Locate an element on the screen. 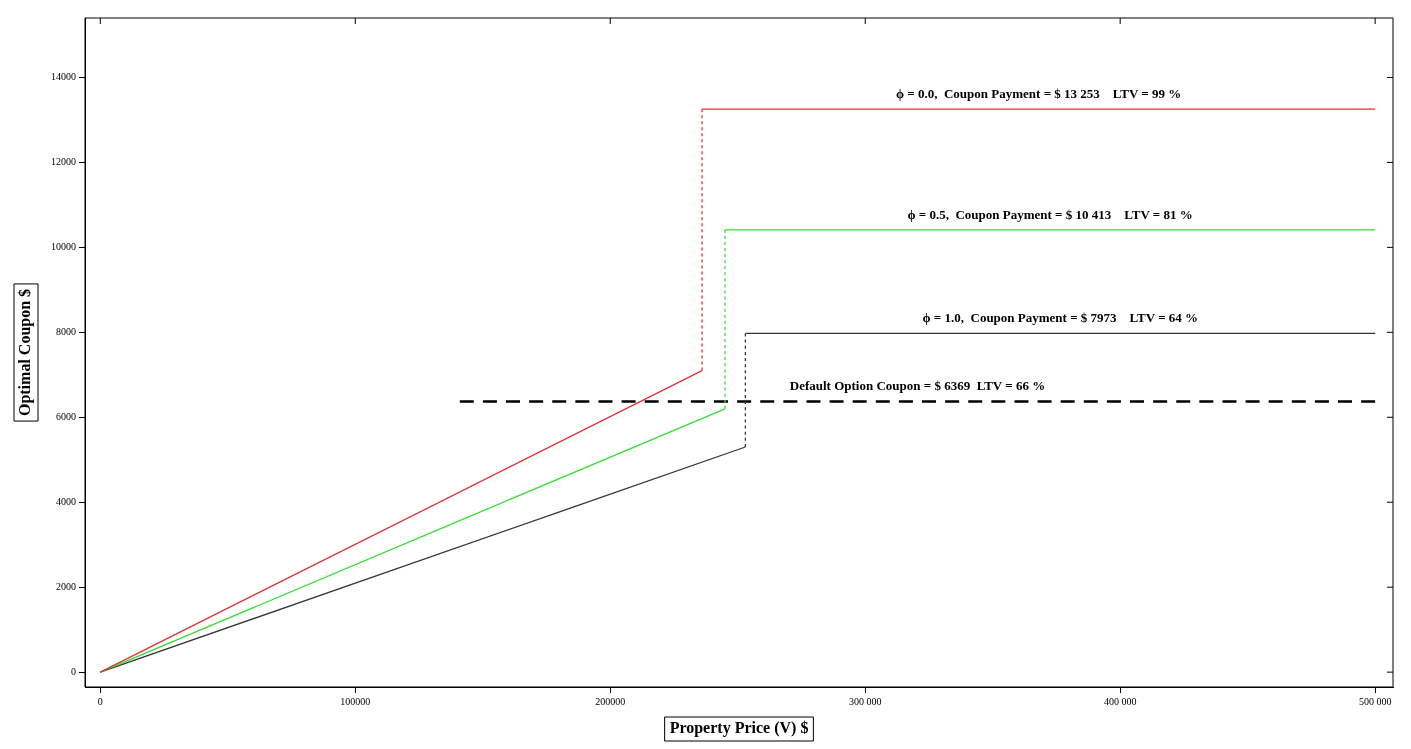 This screenshot has height=749, width=1411. x-tick-label: 300 000 is located at coordinates (865, 701).